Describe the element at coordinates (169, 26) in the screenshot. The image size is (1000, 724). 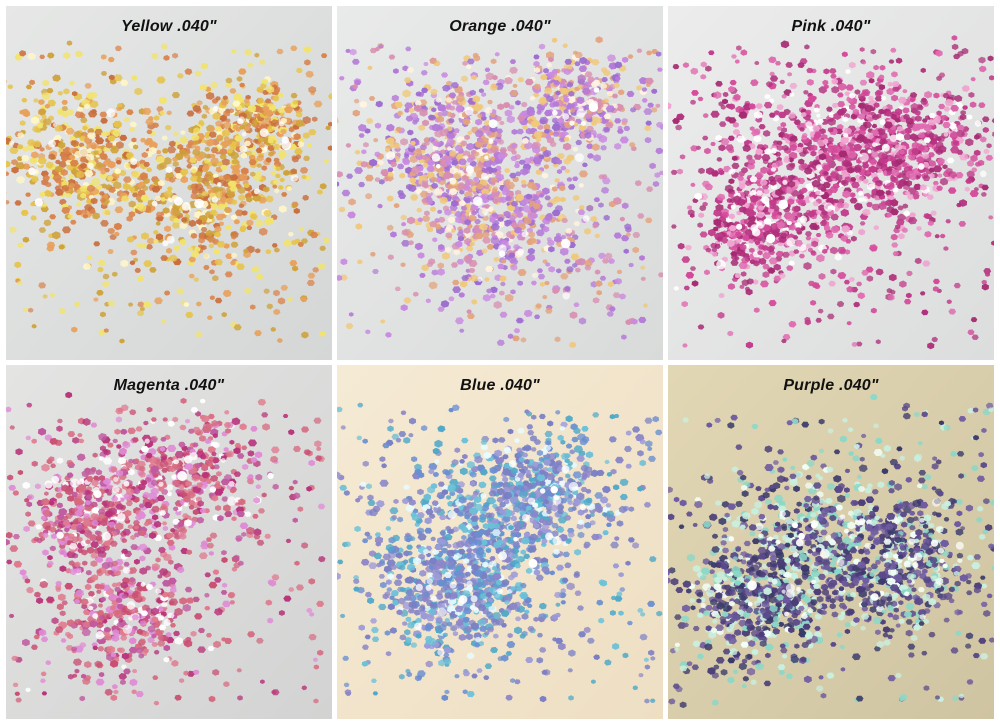
I see `tile-label: Yellow .040"` at that location.